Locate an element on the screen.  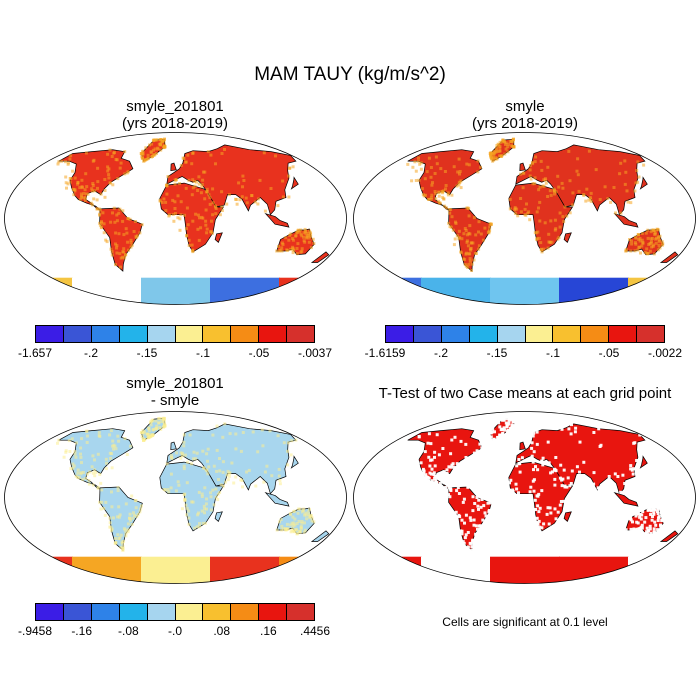
map-border is located at coordinates (175, 218).